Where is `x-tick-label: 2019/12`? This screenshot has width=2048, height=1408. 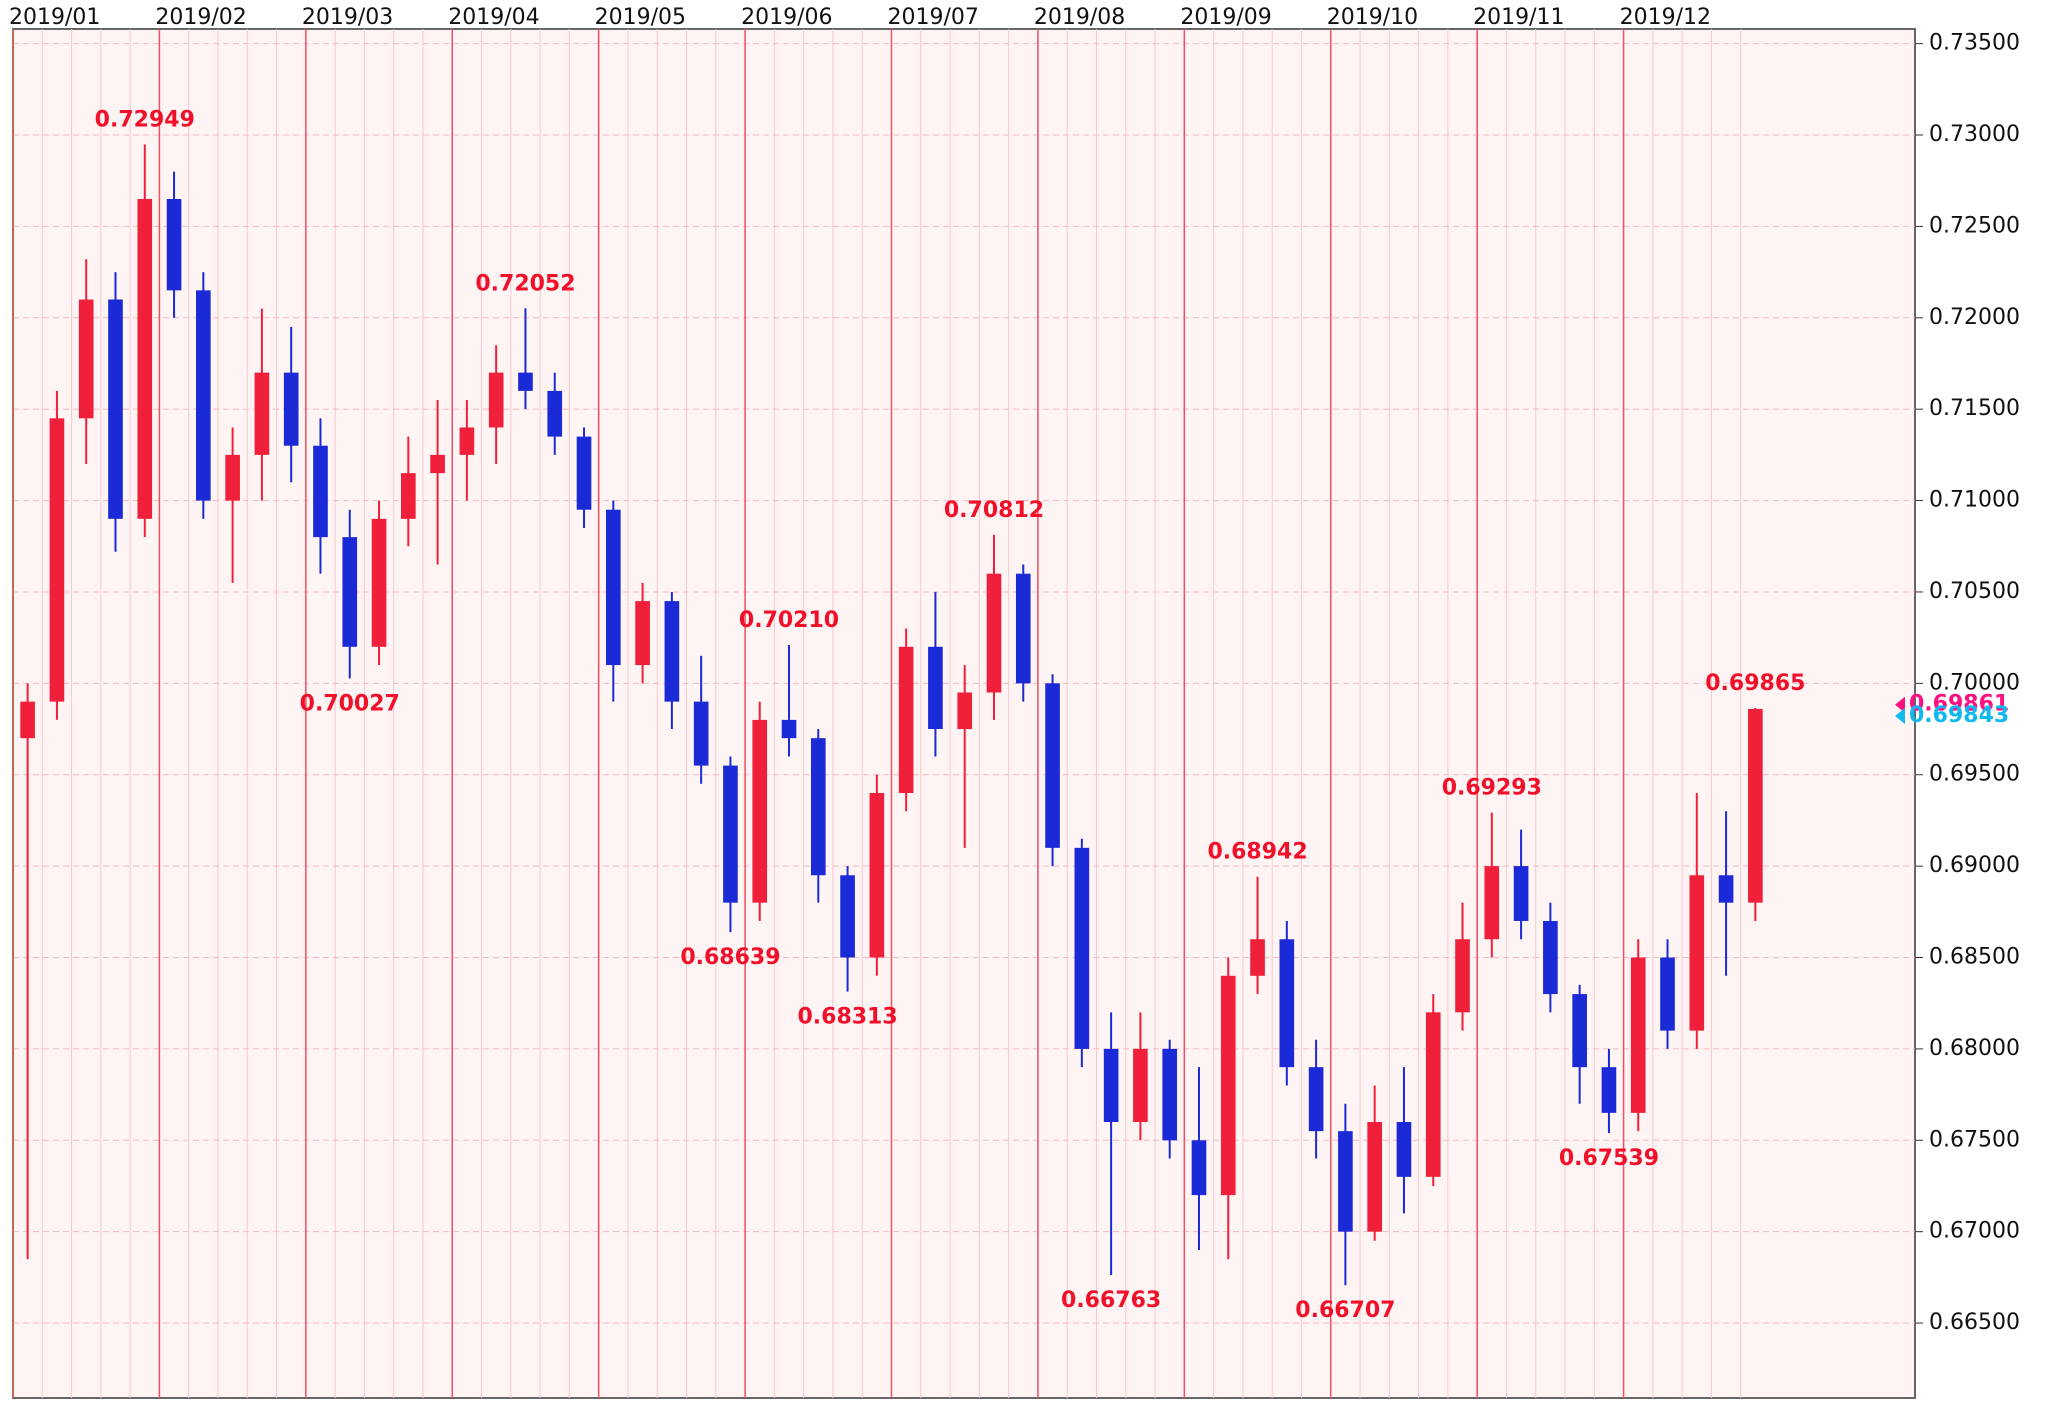 x-tick-label: 2019/12 is located at coordinates (1665, 17).